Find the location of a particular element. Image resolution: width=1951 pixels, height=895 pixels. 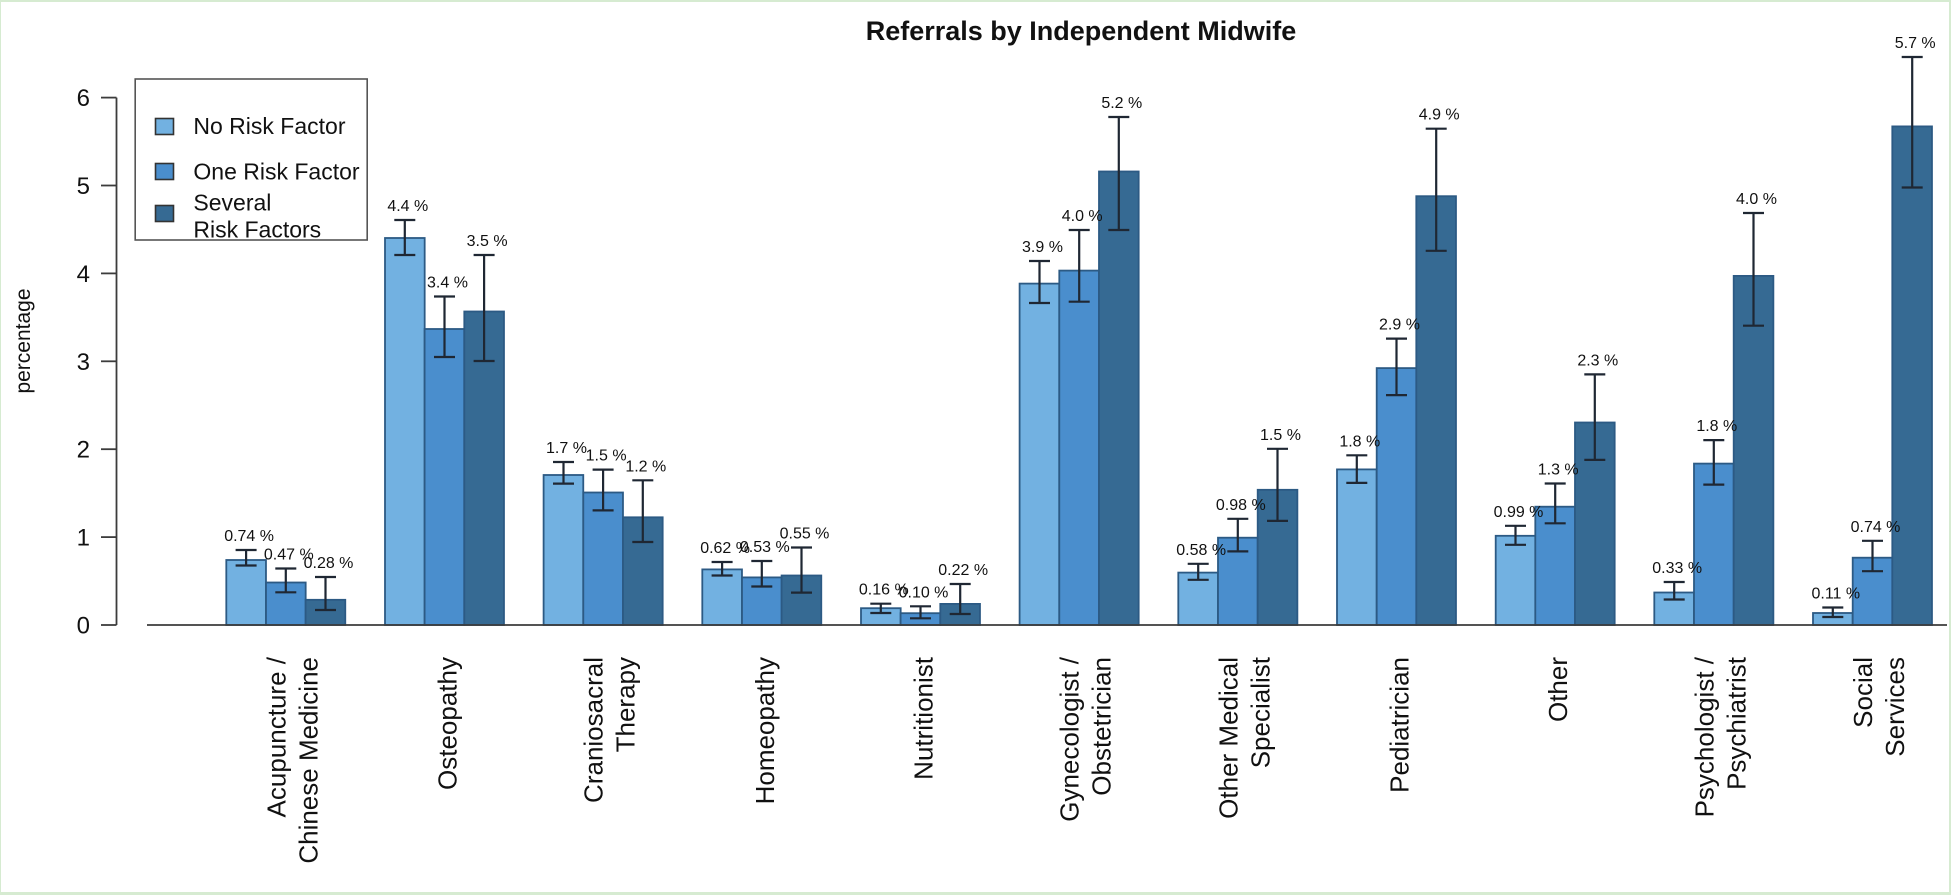

svg-text: Pediatrician is located at coordinates (1400, 725).